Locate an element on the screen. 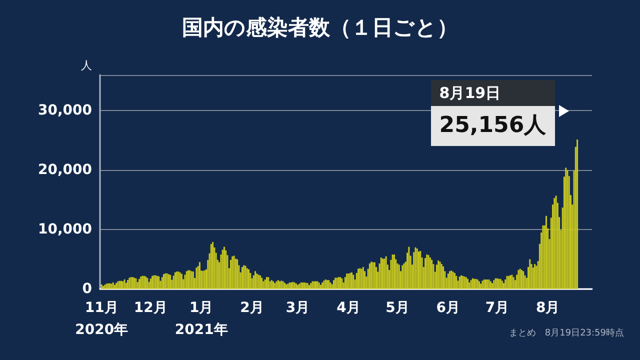  x-tick-label: 5月 is located at coordinates (398, 308).